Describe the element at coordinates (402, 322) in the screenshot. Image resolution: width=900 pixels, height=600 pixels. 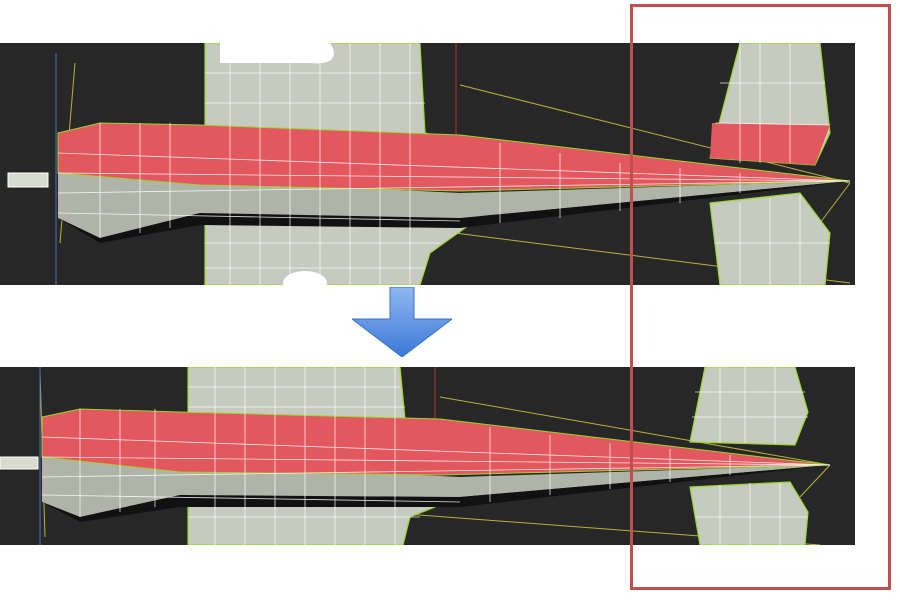
I see `down-arrow-icon` at that location.